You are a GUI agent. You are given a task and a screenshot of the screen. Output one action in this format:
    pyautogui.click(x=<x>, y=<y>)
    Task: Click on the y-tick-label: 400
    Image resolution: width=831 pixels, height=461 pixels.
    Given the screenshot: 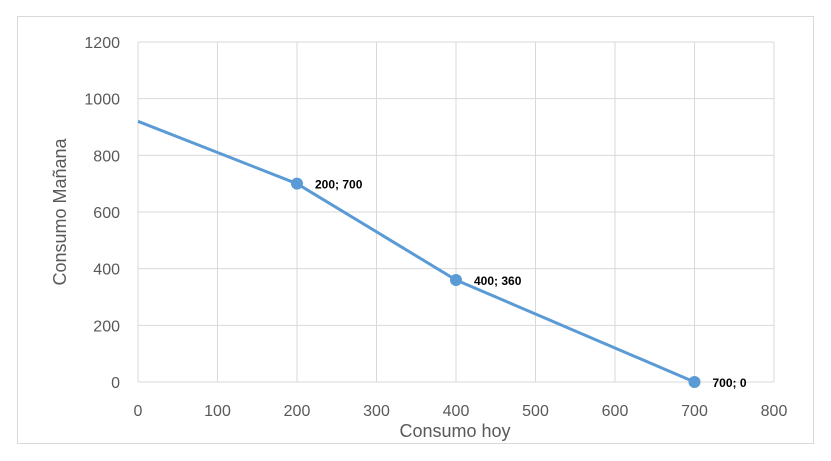 What is the action you would take?
    pyautogui.click(x=106, y=270)
    